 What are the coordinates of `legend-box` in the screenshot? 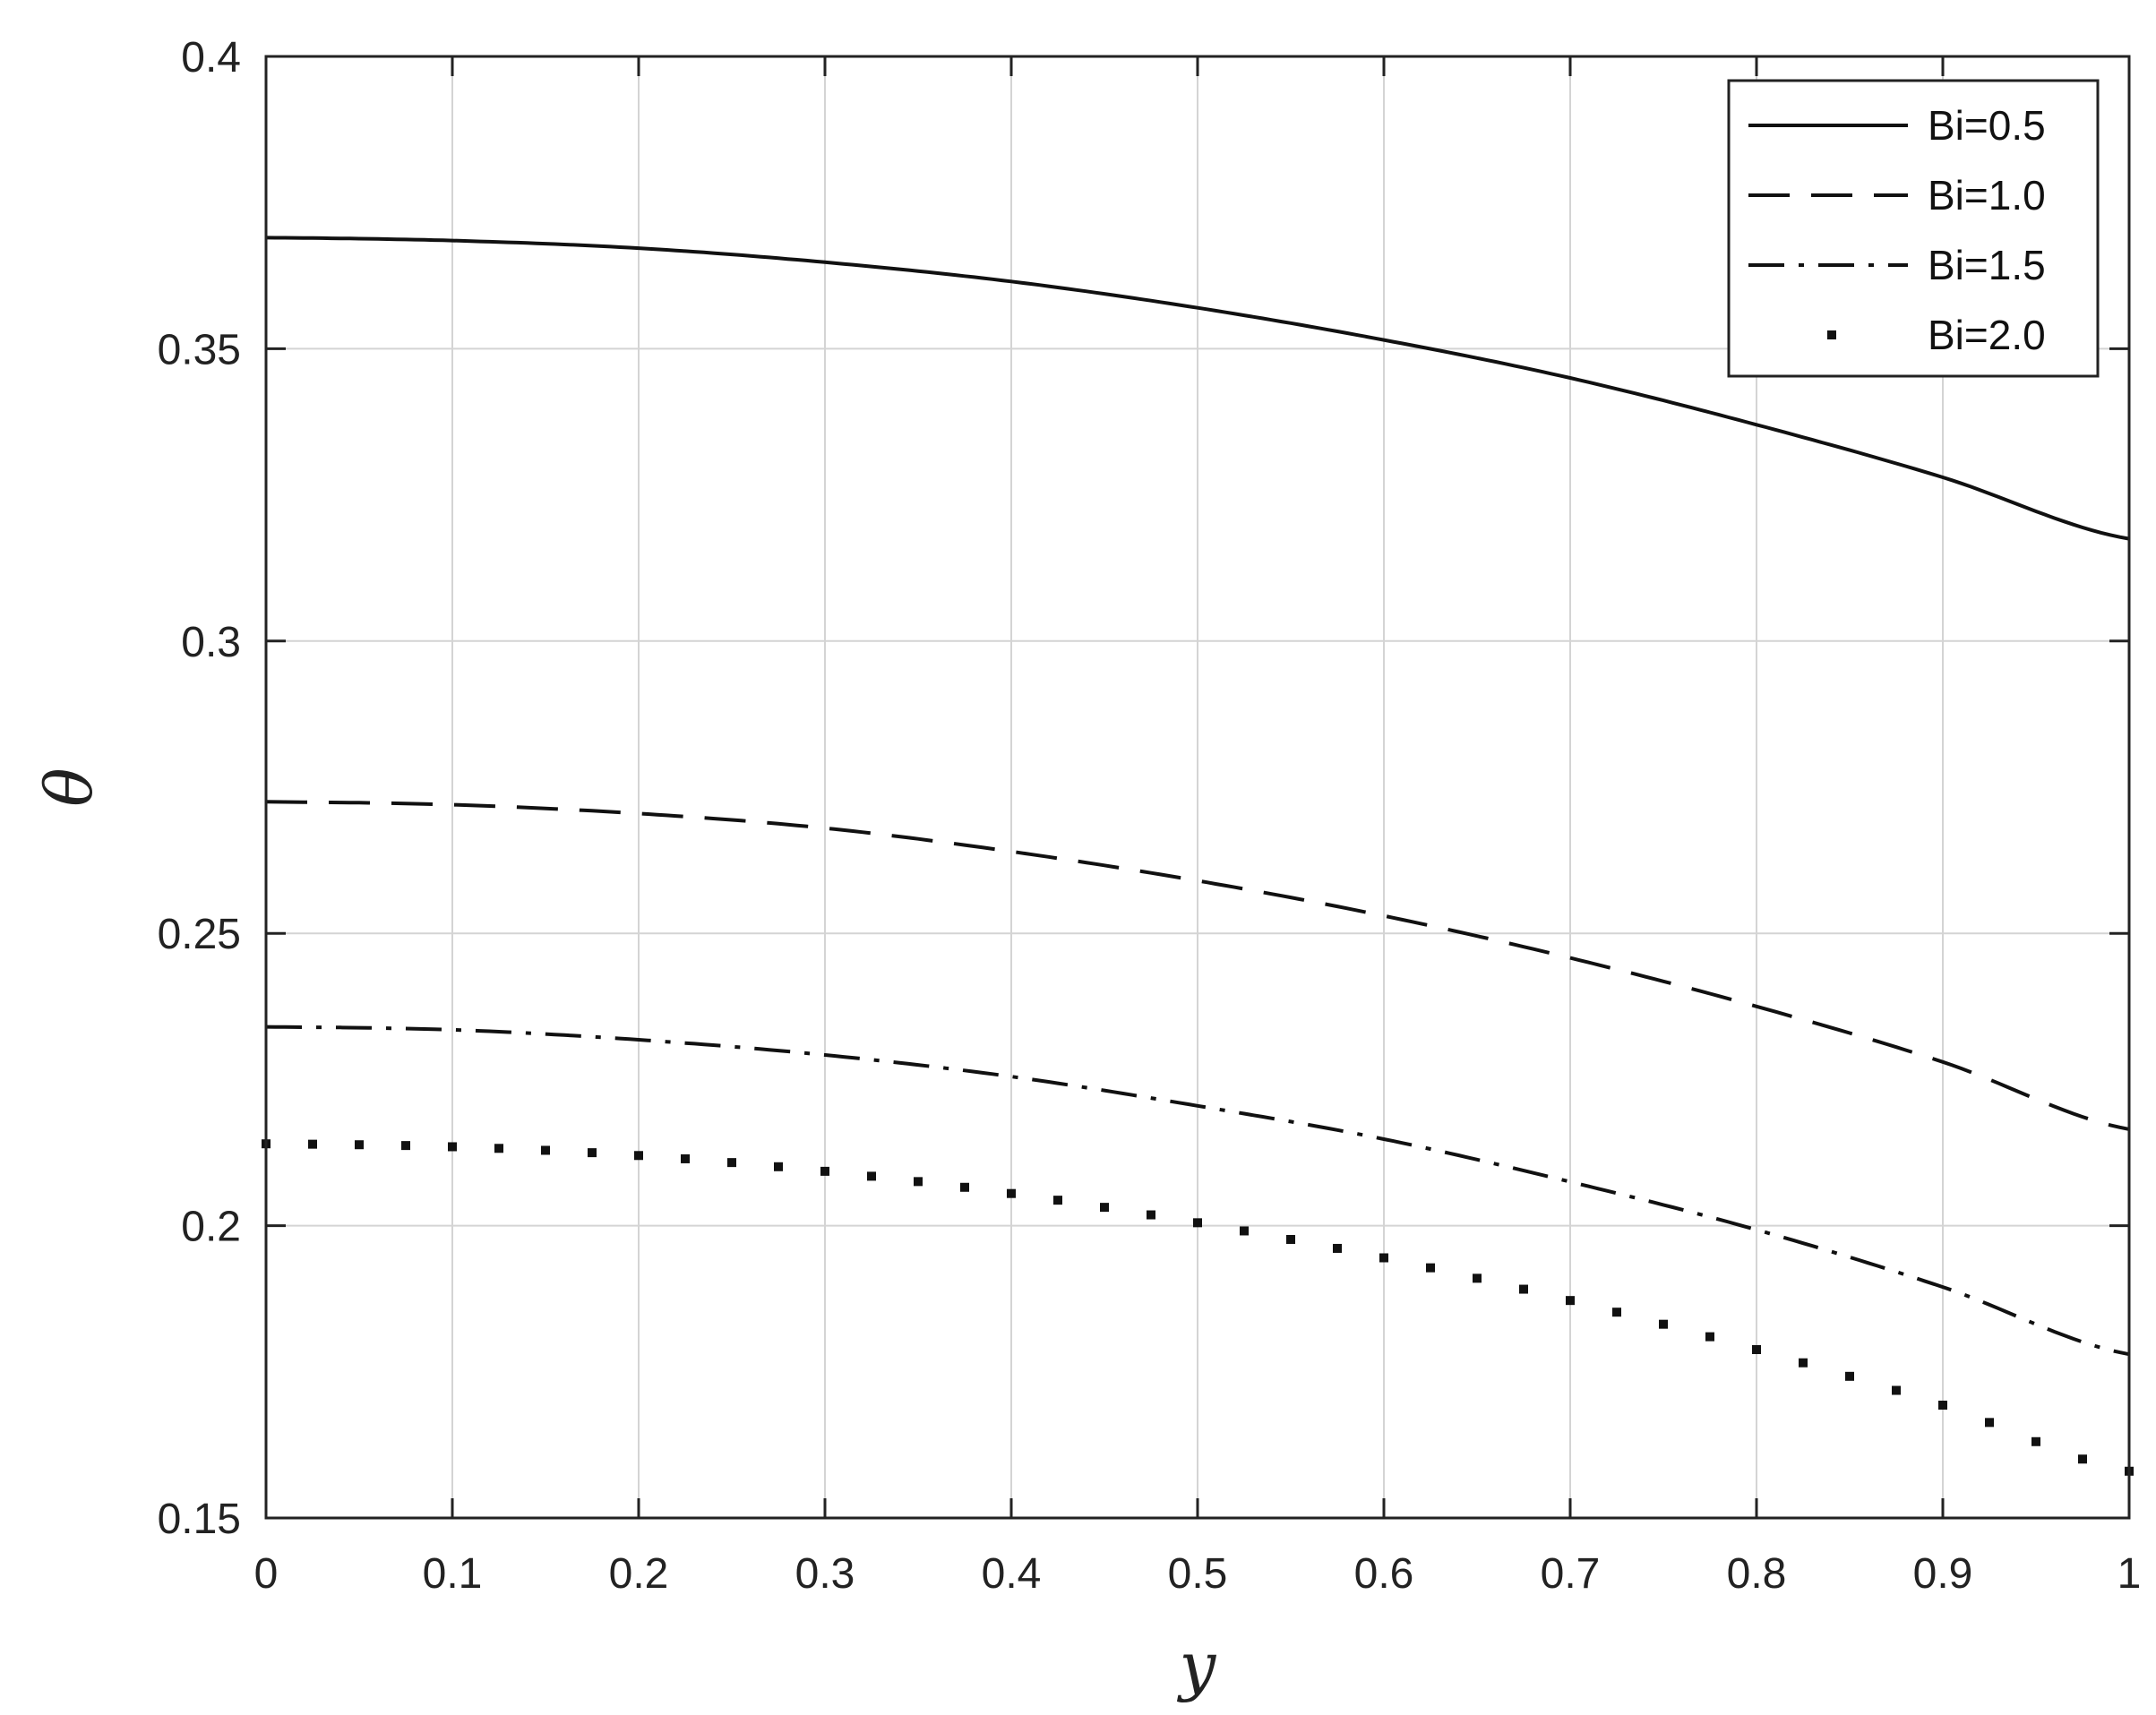 It's located at (1913, 228).